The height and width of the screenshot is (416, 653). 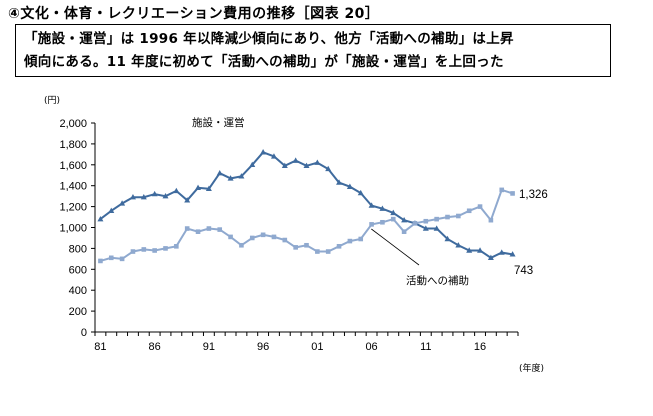 I want to click on y-unit-label: (円), so click(x=52, y=100).